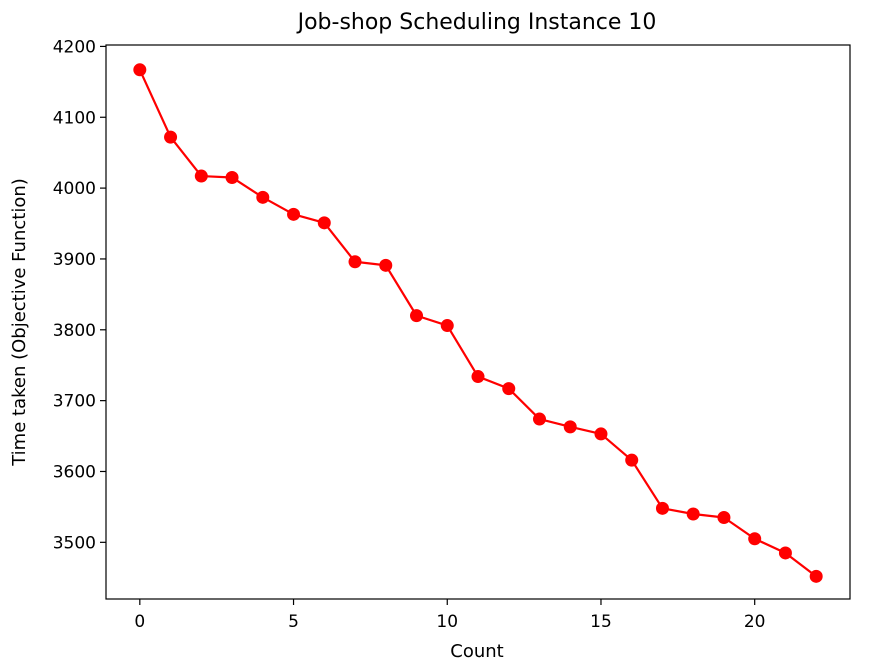  What do you see at coordinates (447, 622) in the screenshot?
I see `x-tick-label: 10` at bounding box center [447, 622].